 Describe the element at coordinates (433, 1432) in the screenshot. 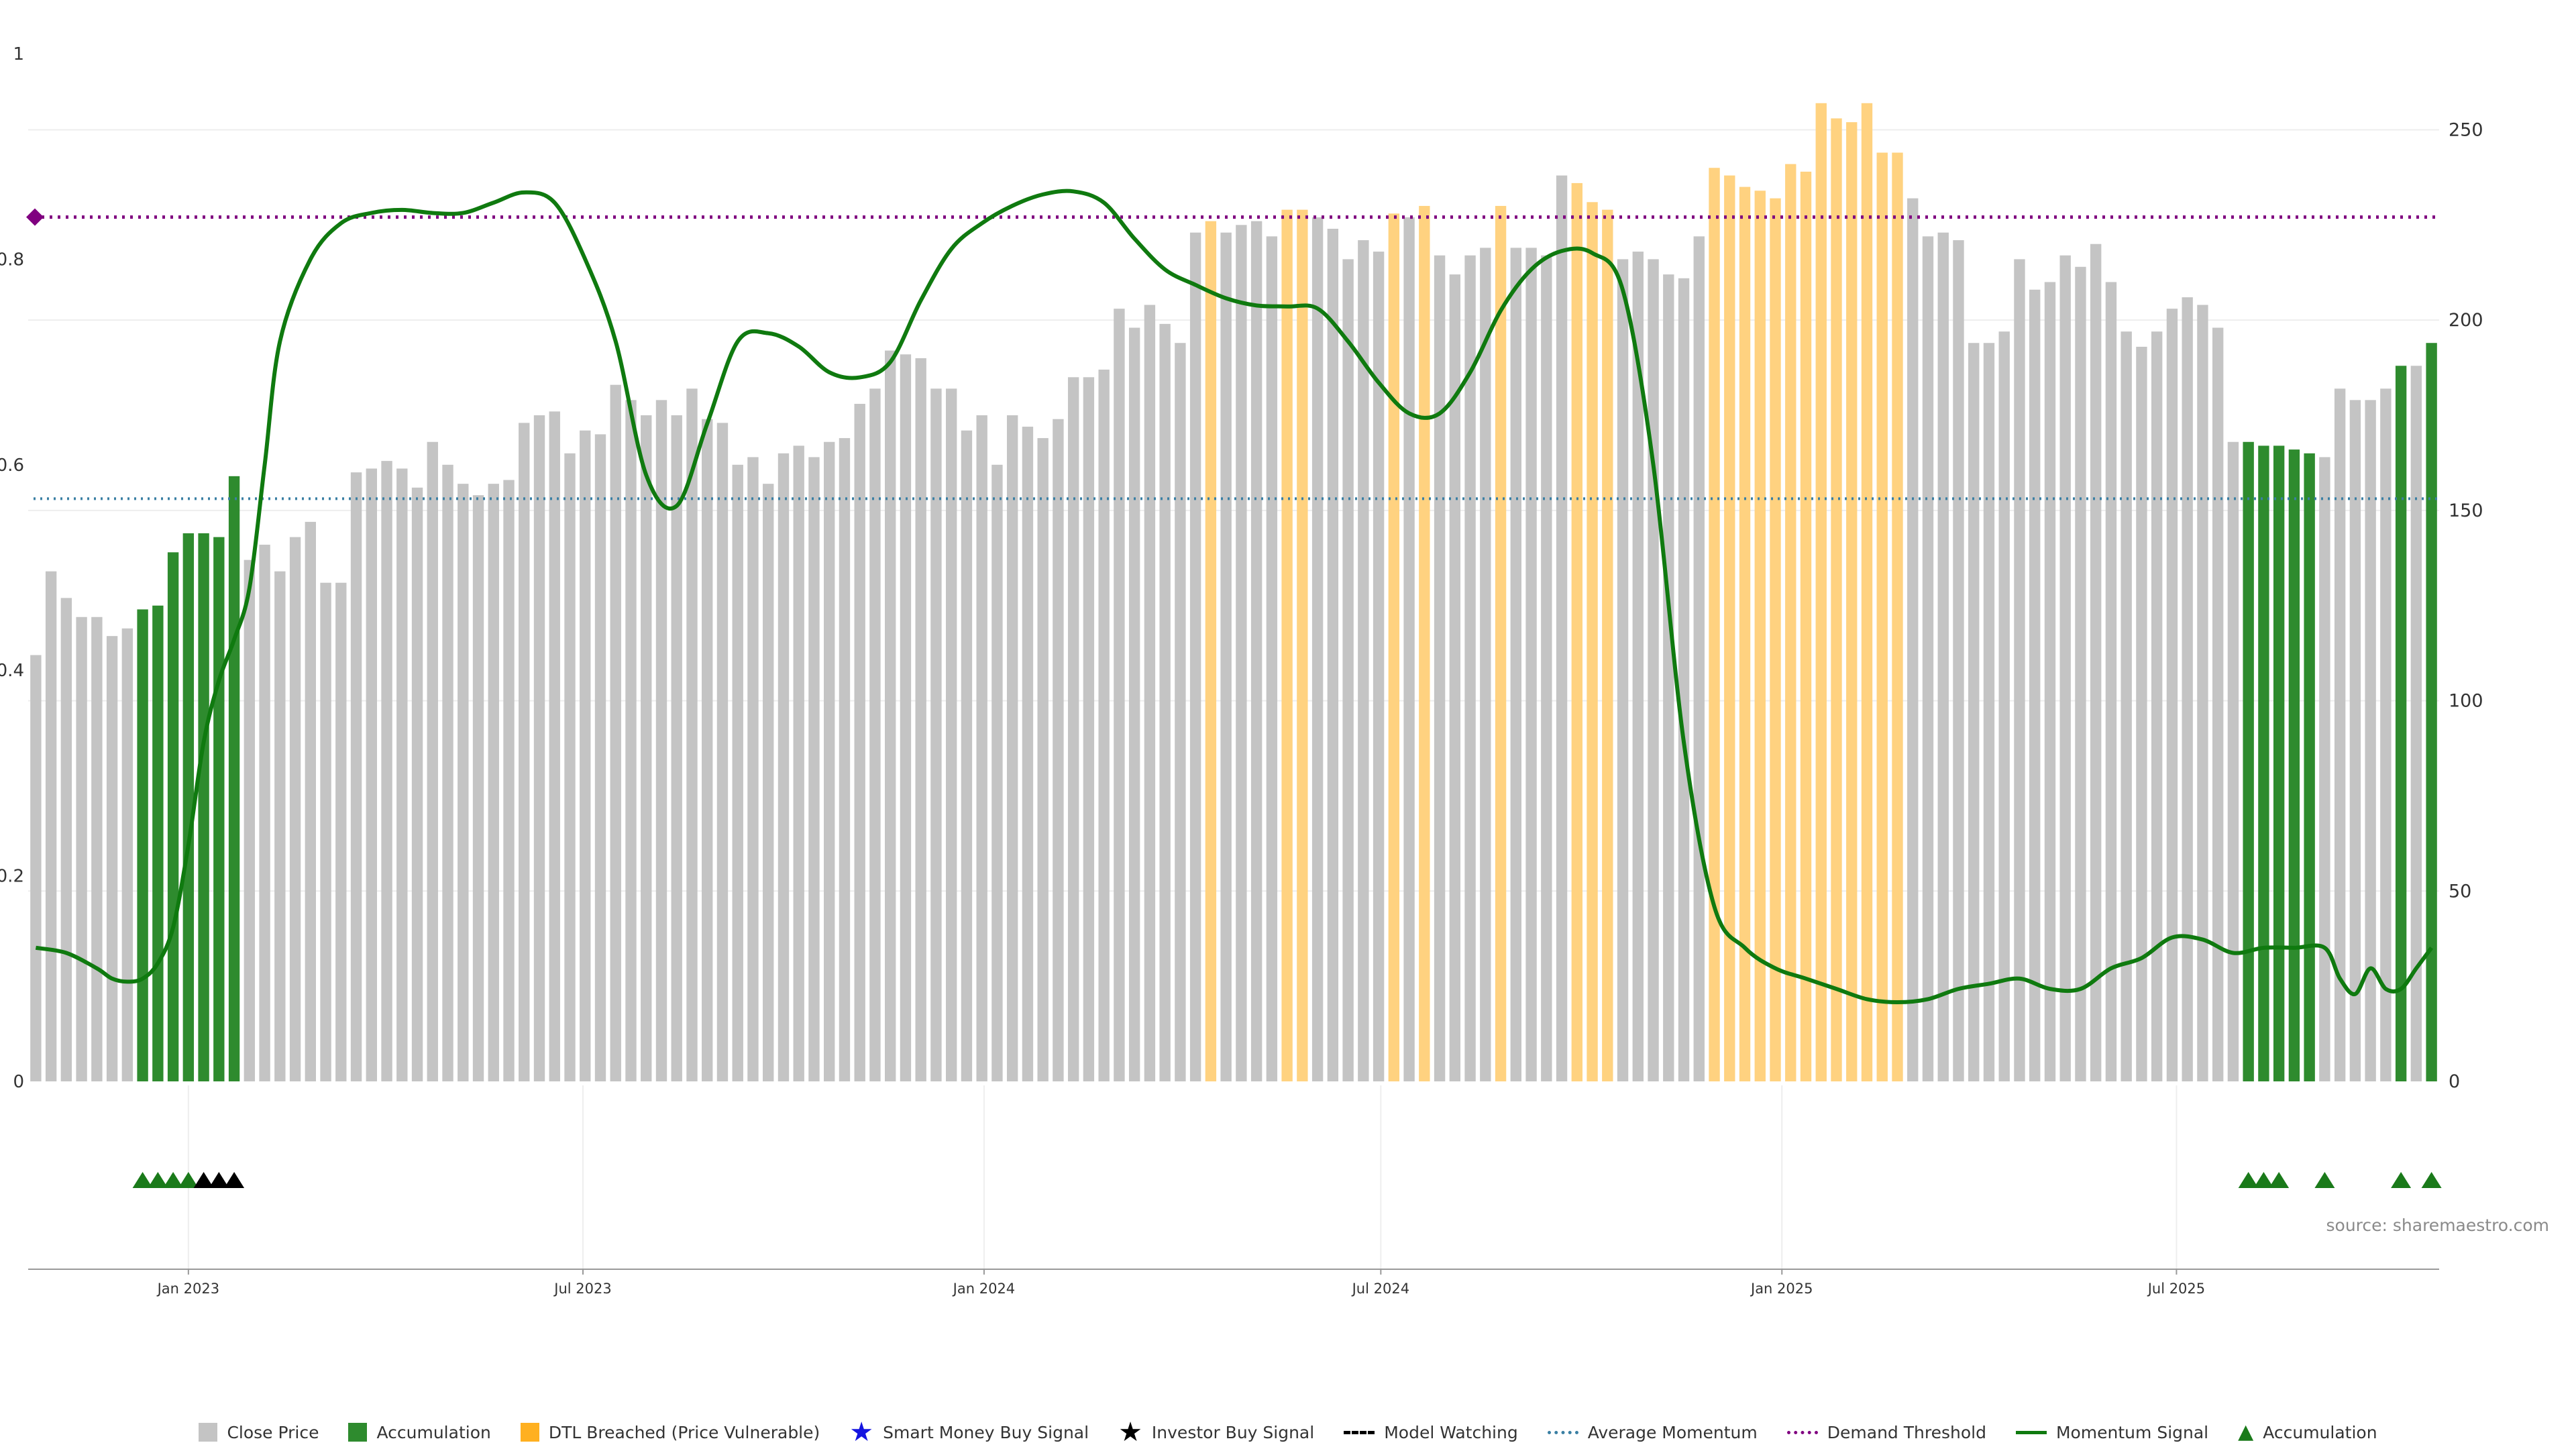

I see `legend-label: Accumulation` at that location.